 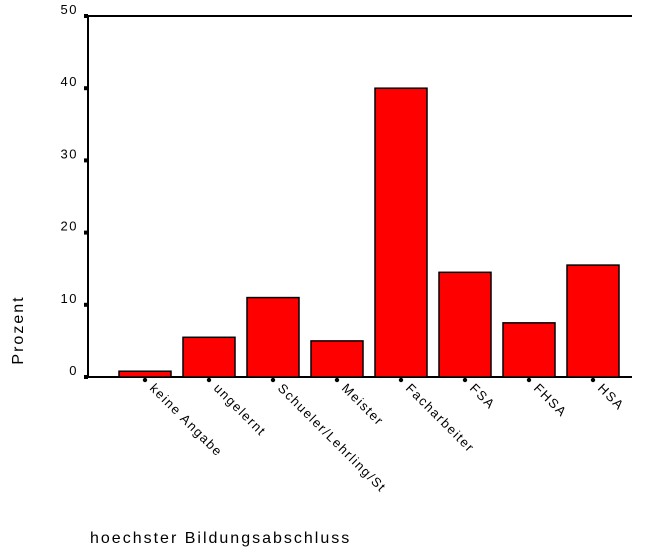 What do you see at coordinates (363, 405) in the screenshot?
I see `x-tick-label: Meister` at bounding box center [363, 405].